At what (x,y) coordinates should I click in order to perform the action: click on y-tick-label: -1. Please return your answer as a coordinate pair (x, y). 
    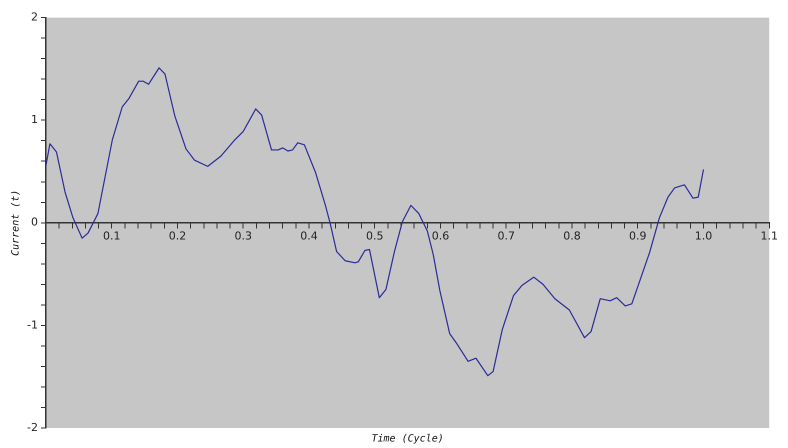
    Looking at the image, I should click on (32, 325).